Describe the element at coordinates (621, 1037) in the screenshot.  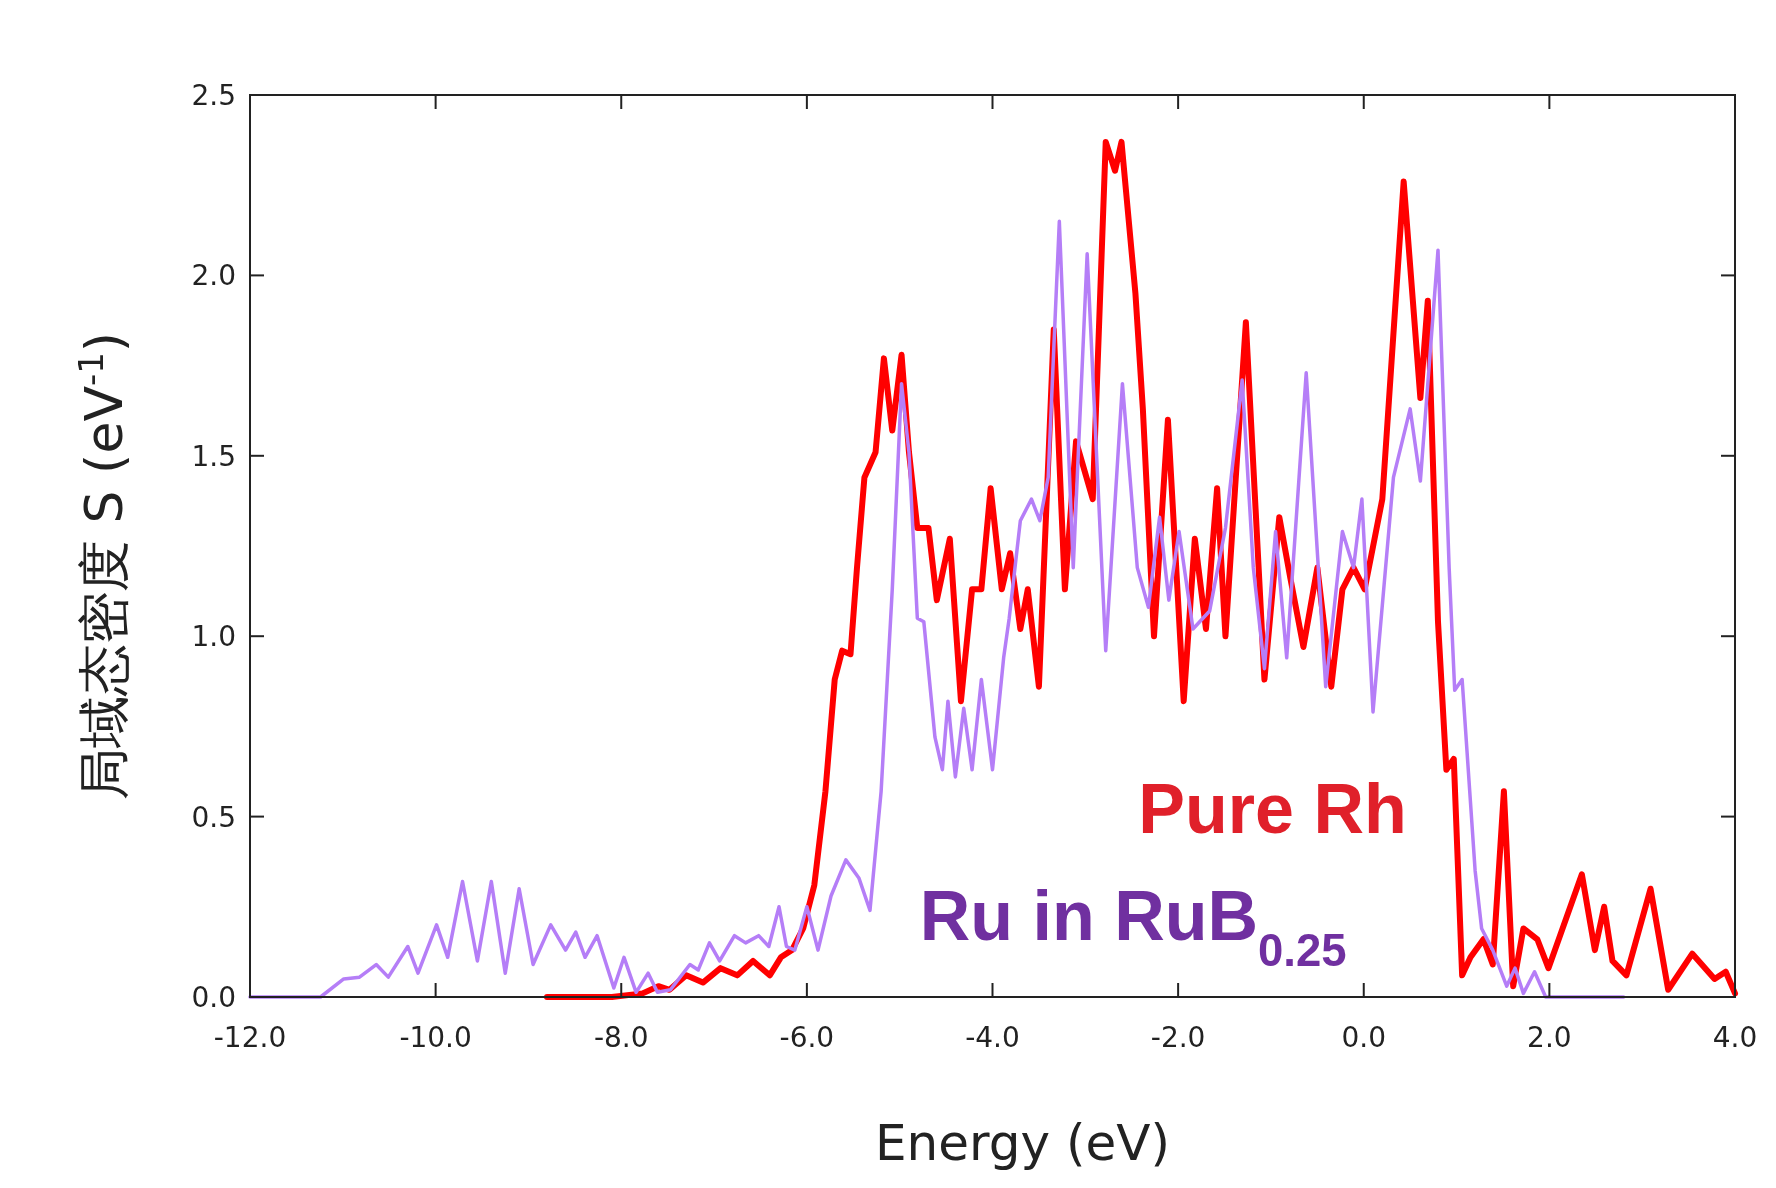
I see `x-tick-label: -8.0` at that location.